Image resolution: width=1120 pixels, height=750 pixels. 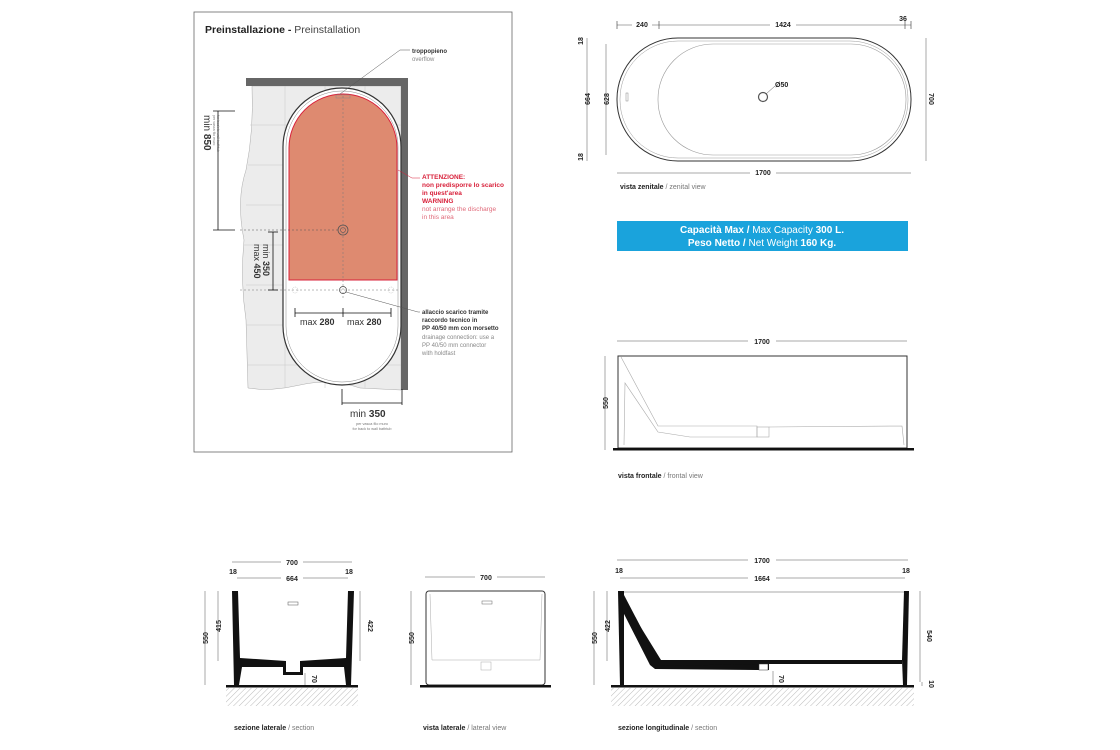 I want to click on weight-text: Peso Netto / Net Weight 160 Kg., so click(x=762, y=243).